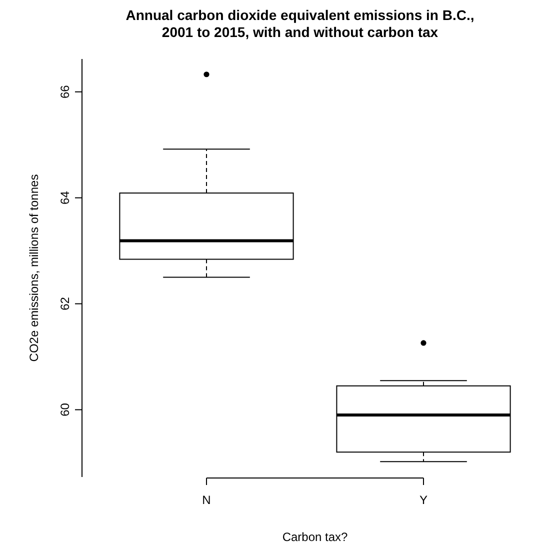  What do you see at coordinates (206, 500) in the screenshot?
I see `x-tick-label: N` at bounding box center [206, 500].